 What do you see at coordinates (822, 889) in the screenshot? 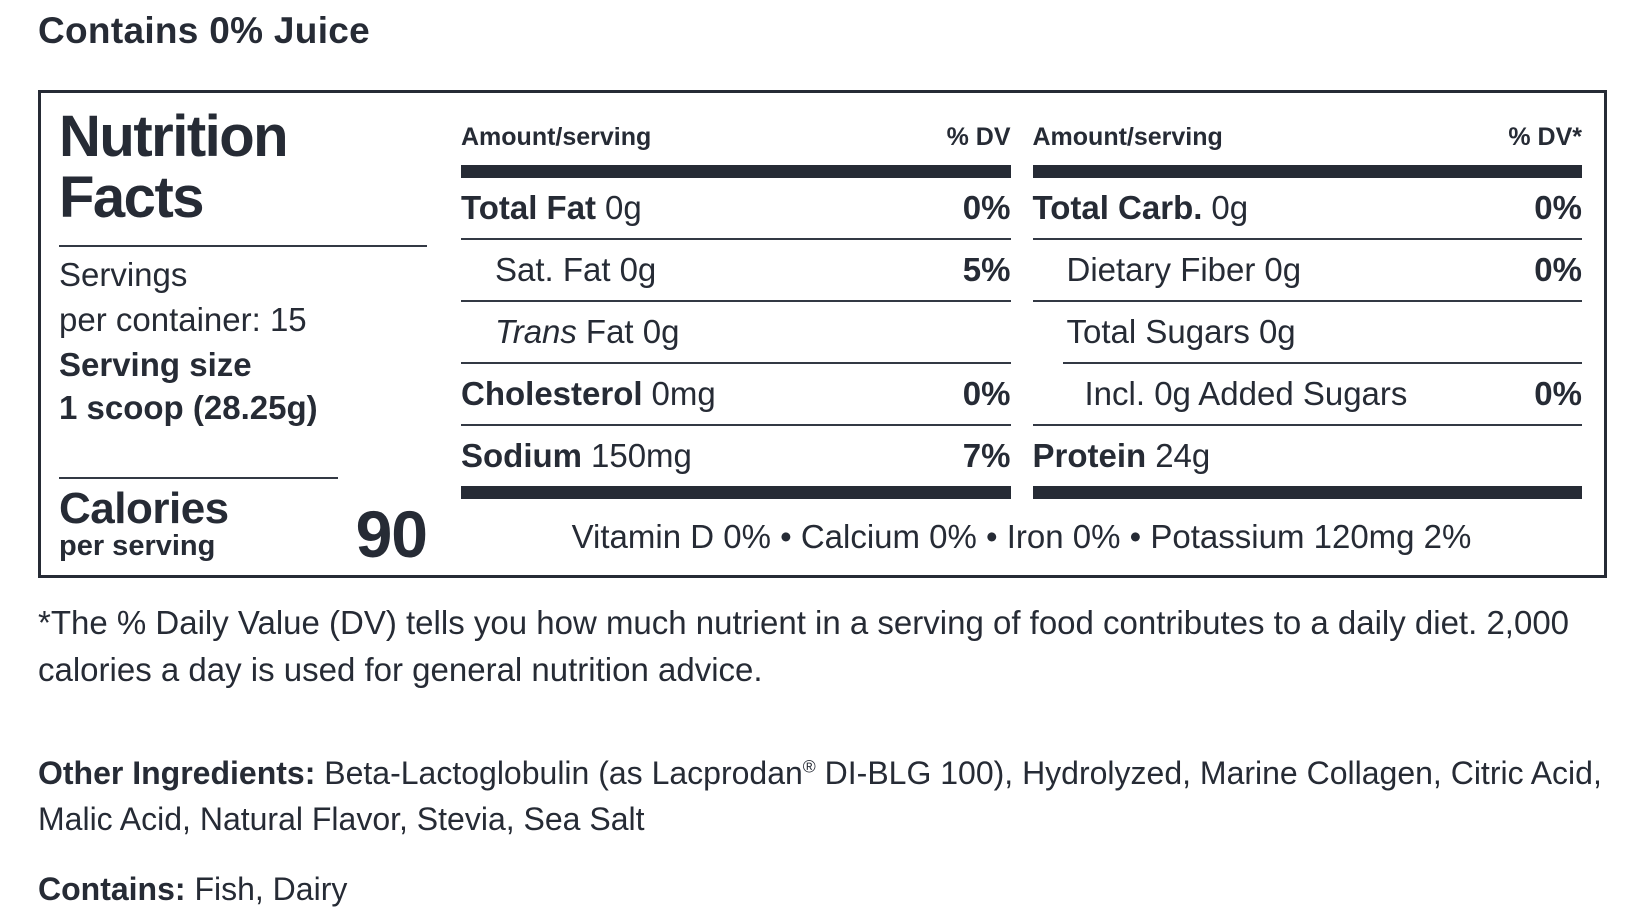
I see `allergen-statement: Contains: Fish, Dairy` at bounding box center [822, 889].